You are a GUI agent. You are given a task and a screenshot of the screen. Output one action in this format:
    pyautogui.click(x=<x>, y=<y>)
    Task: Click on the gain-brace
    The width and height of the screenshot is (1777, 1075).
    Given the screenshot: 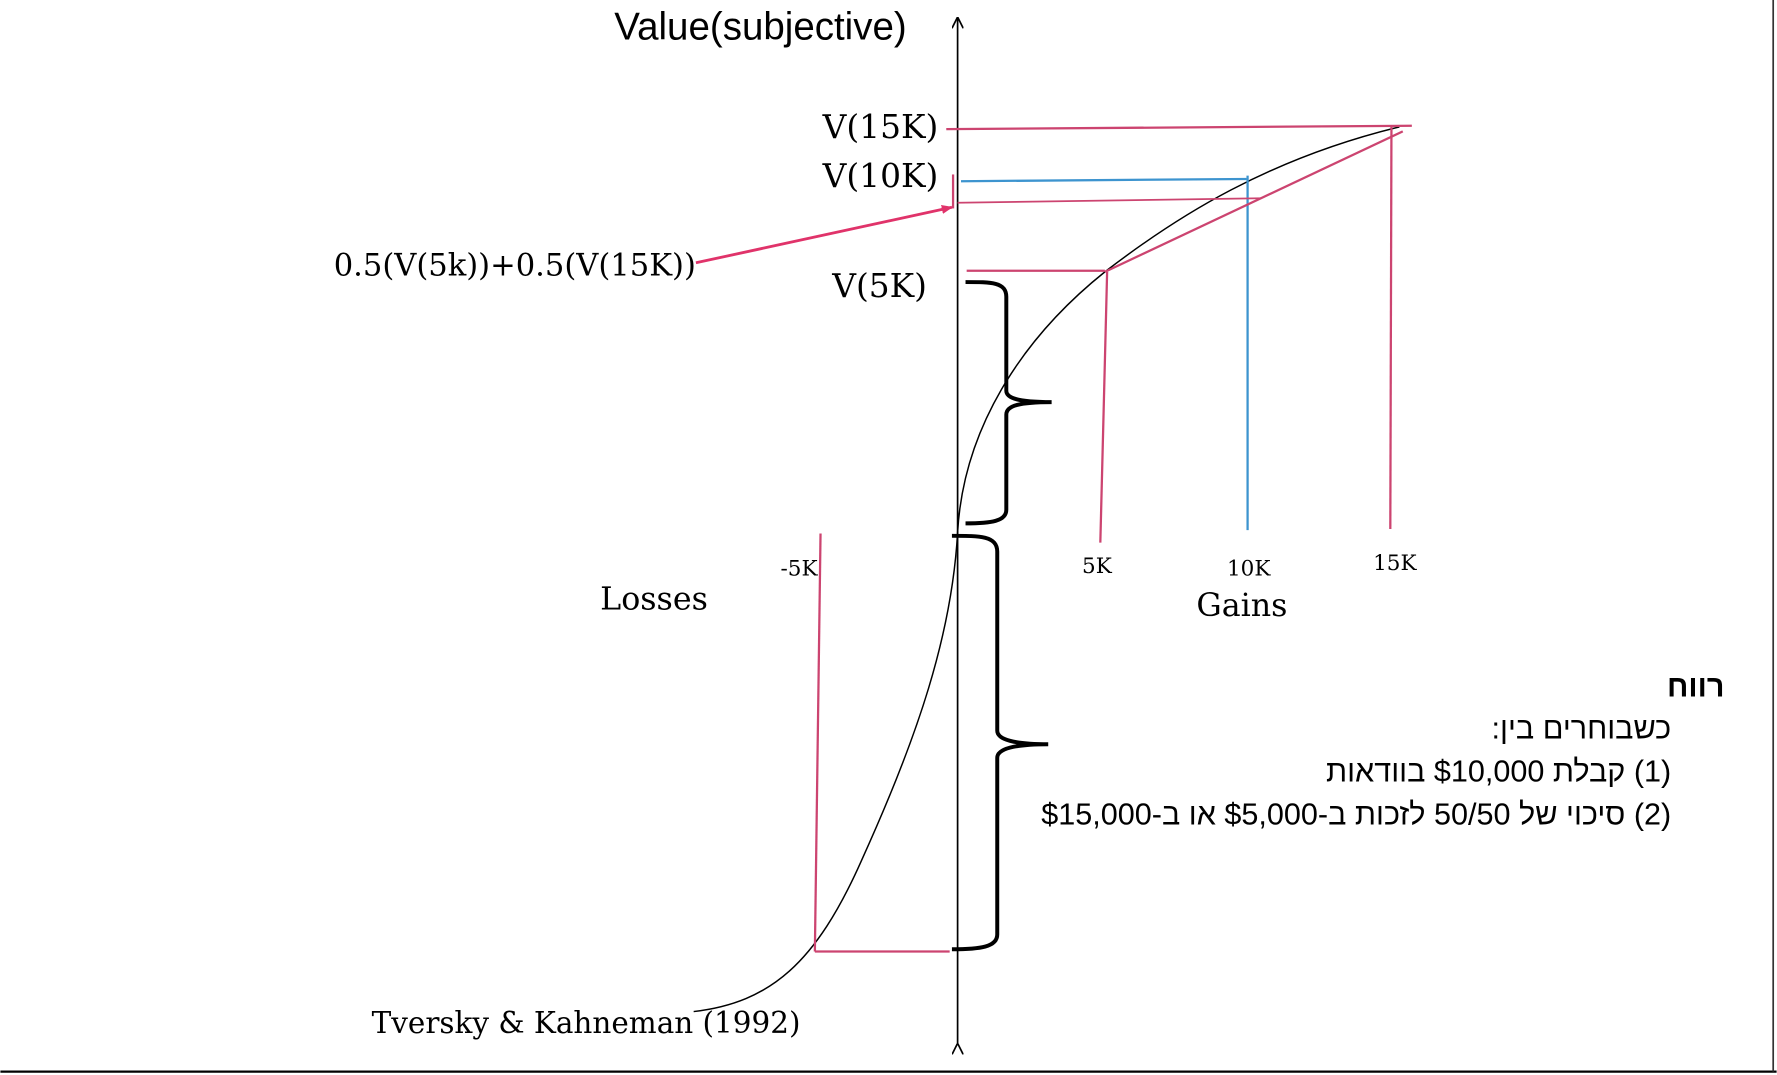 What is the action you would take?
    pyautogui.click(x=1008, y=403)
    